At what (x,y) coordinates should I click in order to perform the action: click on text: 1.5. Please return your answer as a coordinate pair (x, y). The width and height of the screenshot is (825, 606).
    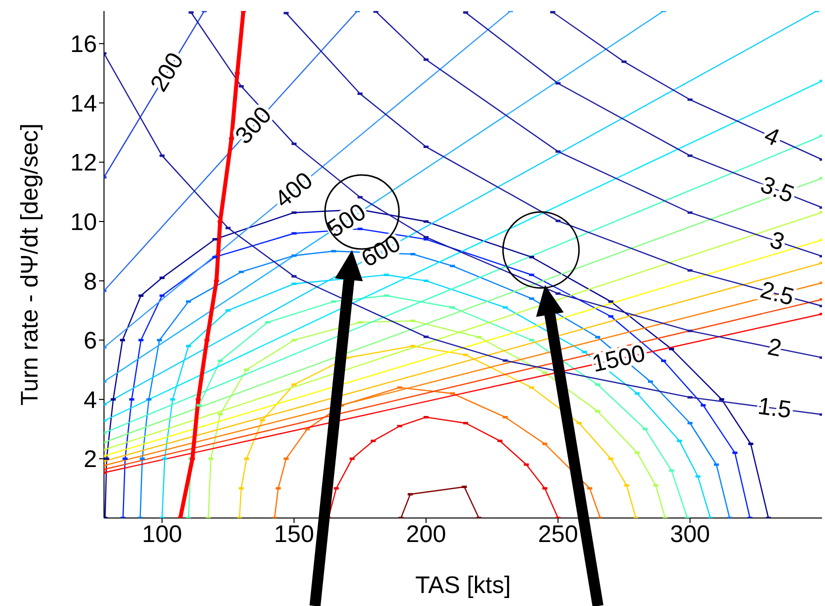
    Looking at the image, I should click on (774, 408).